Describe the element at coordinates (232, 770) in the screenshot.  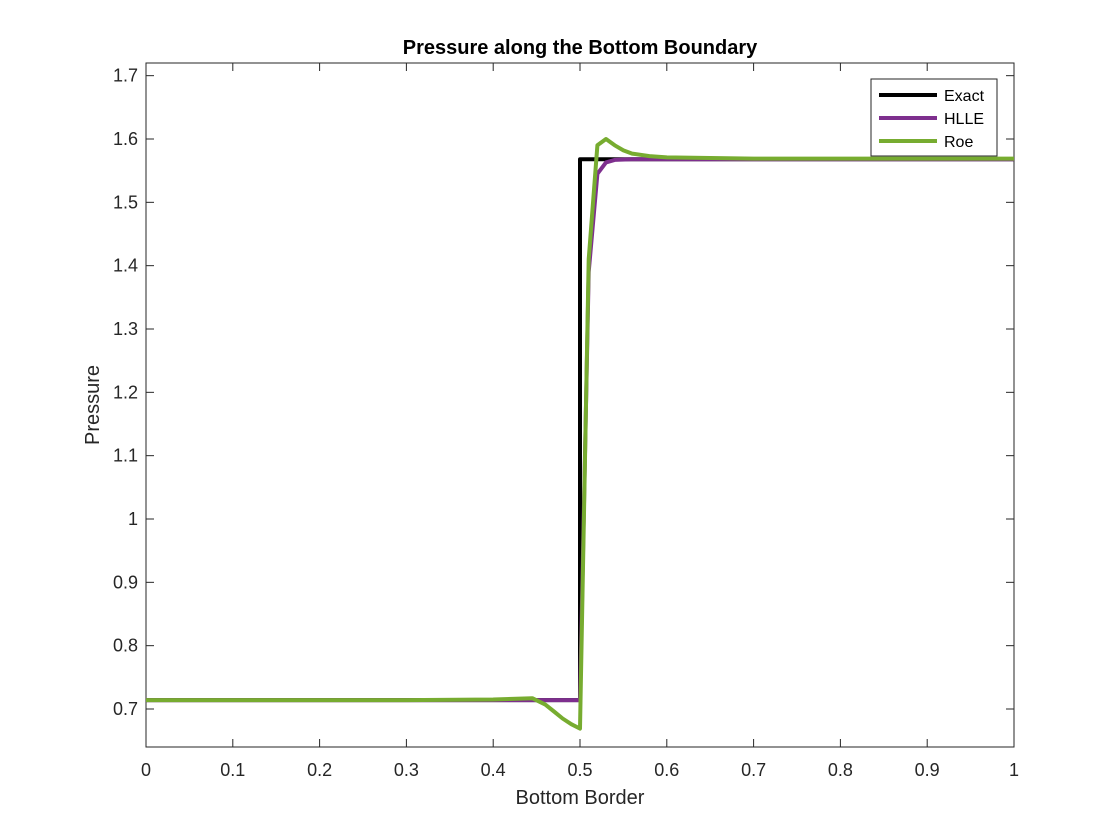
I see `x-tick-label: 0.1` at that location.